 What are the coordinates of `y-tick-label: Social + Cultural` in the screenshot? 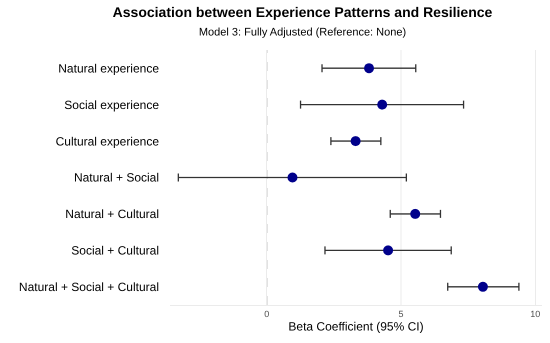 It's located at (115, 251).